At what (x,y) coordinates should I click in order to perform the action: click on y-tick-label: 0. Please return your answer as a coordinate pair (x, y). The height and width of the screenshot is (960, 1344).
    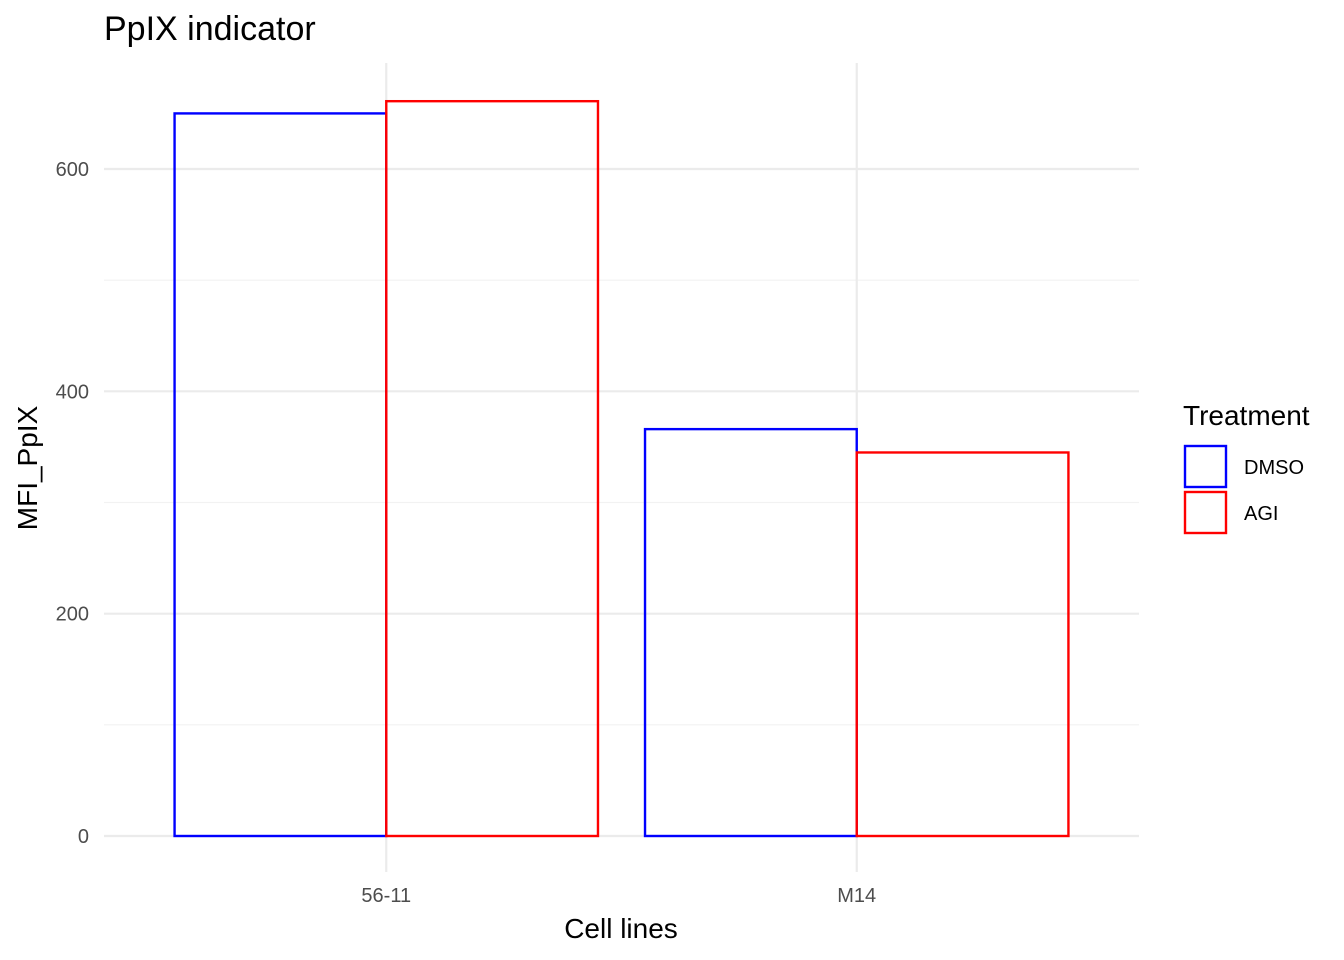
    Looking at the image, I should click on (83, 837).